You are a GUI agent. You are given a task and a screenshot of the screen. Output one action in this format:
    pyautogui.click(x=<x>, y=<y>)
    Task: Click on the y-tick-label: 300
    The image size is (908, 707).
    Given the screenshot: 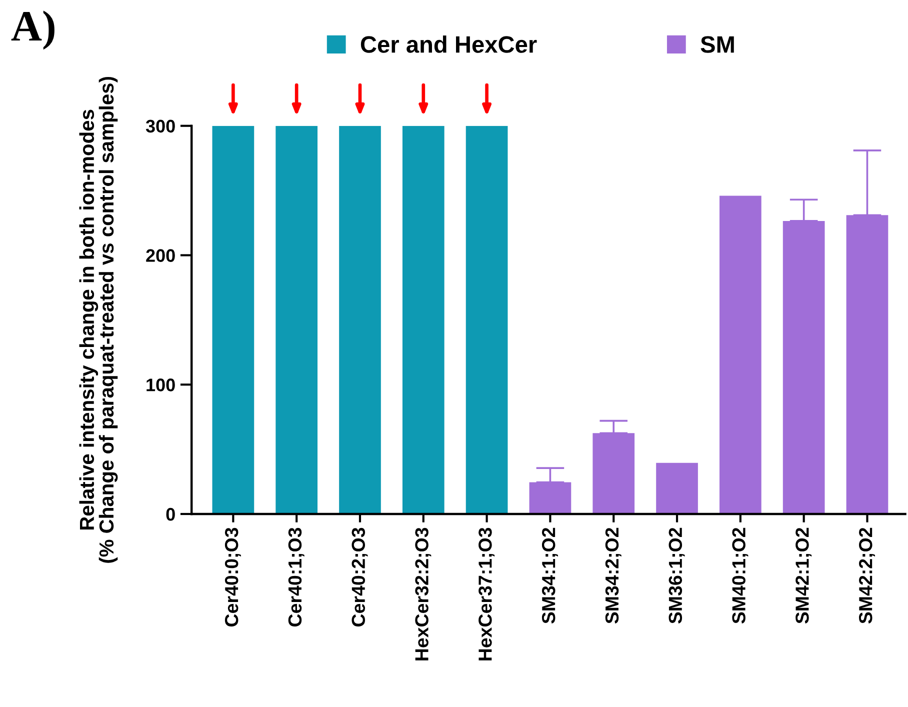 What is the action you would take?
    pyautogui.click(x=160, y=126)
    